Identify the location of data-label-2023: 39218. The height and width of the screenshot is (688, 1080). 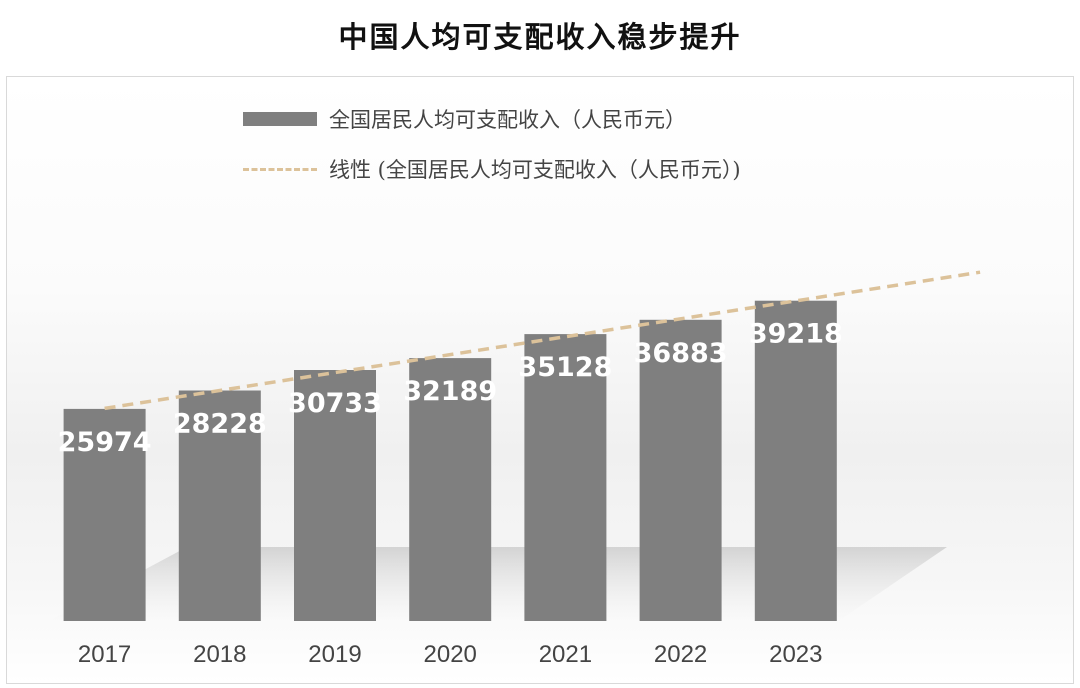
(796, 334).